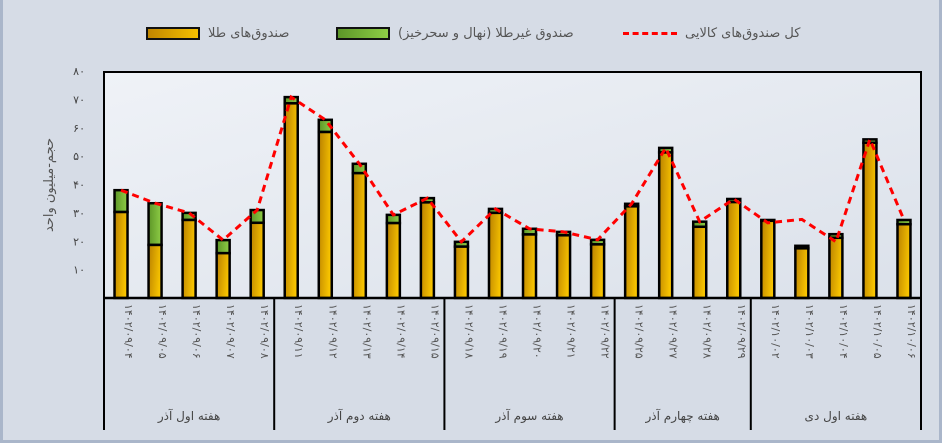 This screenshot has height=443, width=942. Describe the element at coordinates (707, 331) in the screenshot. I see `x-tick-label: ۱۴۰۲/۰۹/۲۸` at that location.